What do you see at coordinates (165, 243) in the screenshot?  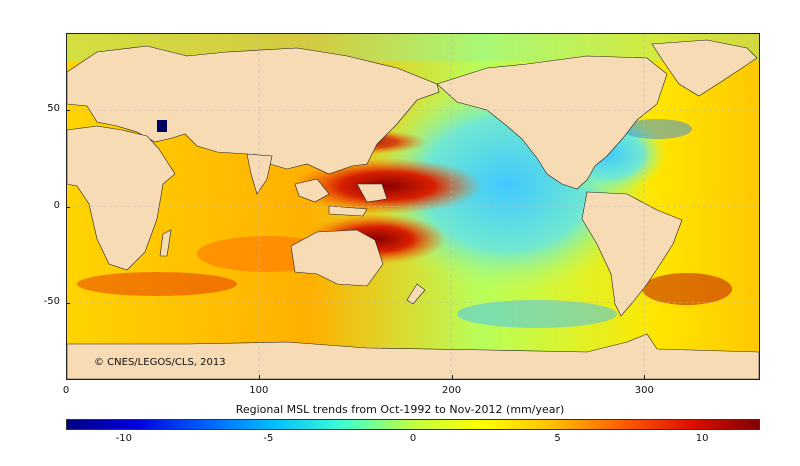 I see `madagascar-landmass` at bounding box center [165, 243].